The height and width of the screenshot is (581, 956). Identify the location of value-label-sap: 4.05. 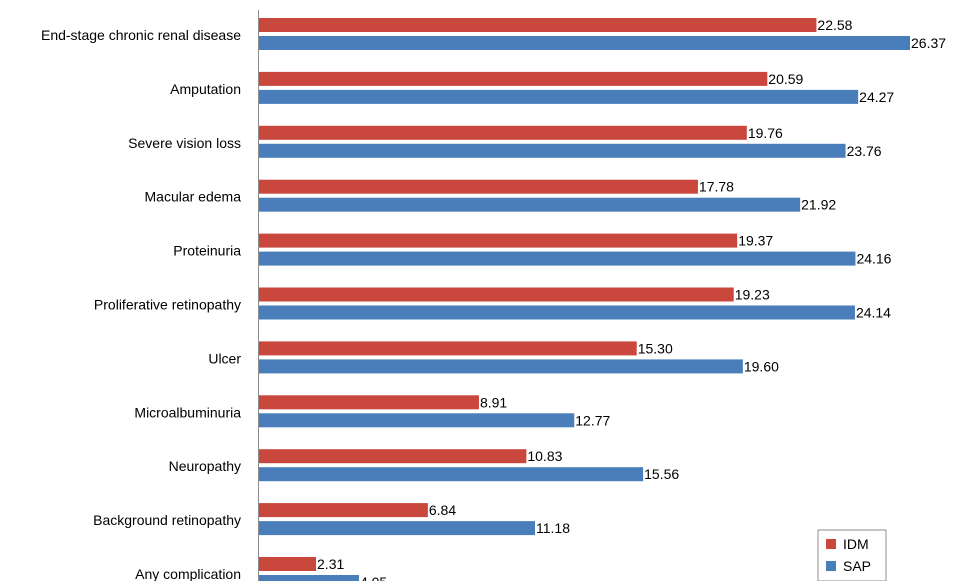
(373, 577).